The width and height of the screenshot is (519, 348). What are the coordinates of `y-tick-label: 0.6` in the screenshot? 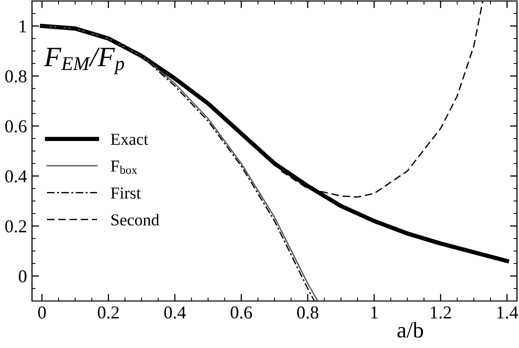 It's located at (16, 126).